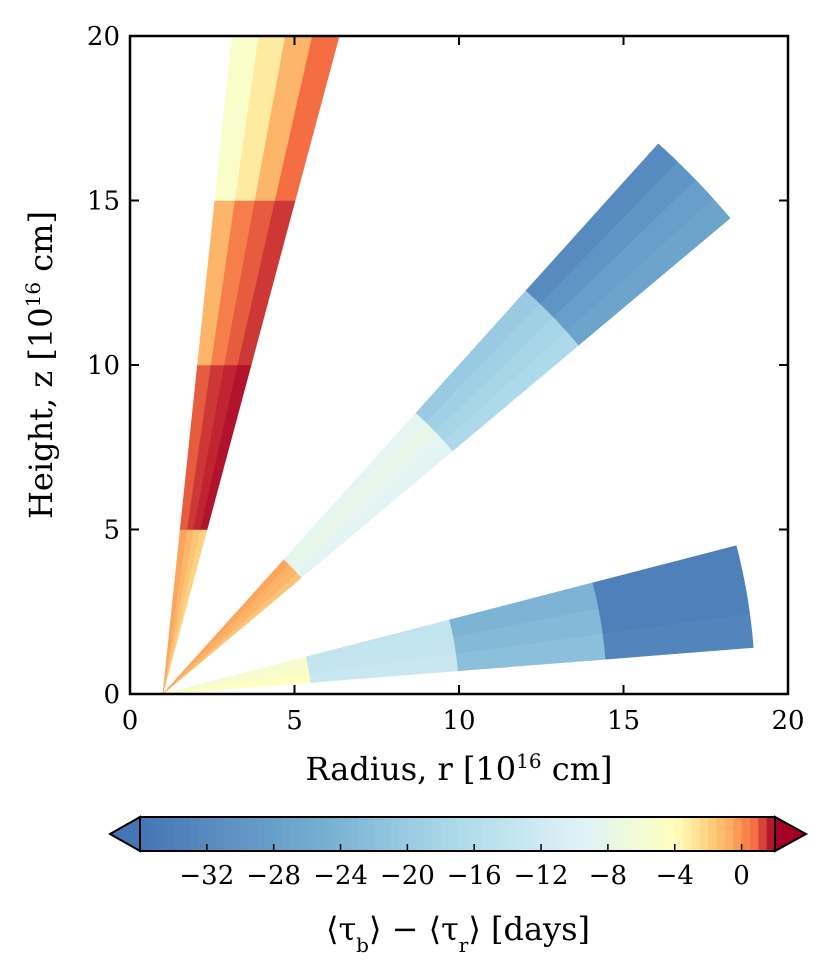 Image resolution: width=830 pixels, height=973 pixels. I want to click on colorbar-tick-label: −24, so click(340, 876).